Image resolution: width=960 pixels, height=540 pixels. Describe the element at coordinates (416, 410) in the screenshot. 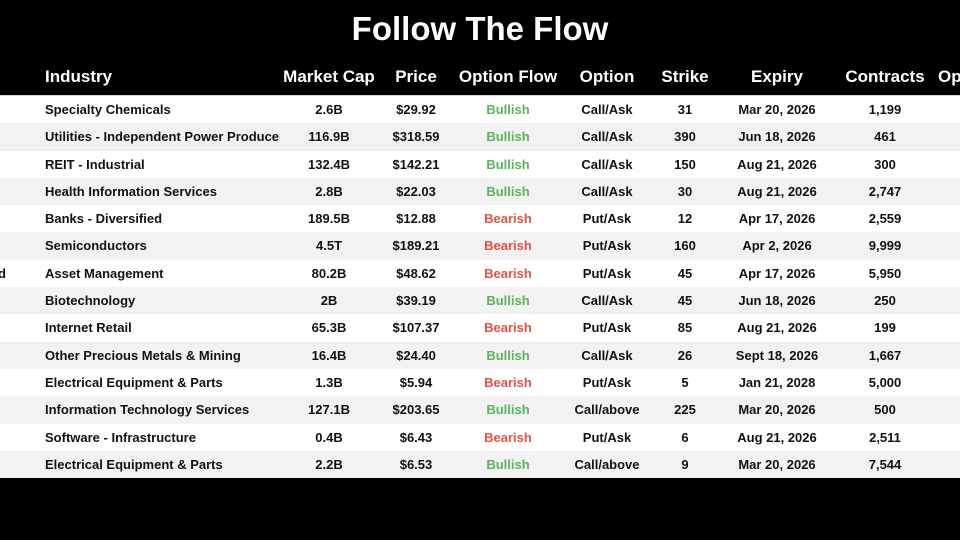

I see `price-cell: $203.65` at that location.